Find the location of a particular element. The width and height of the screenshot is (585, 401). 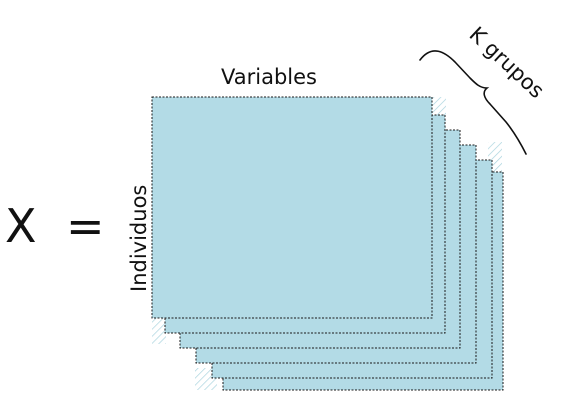

k-grupos-label: K grupos is located at coordinates (507, 62).